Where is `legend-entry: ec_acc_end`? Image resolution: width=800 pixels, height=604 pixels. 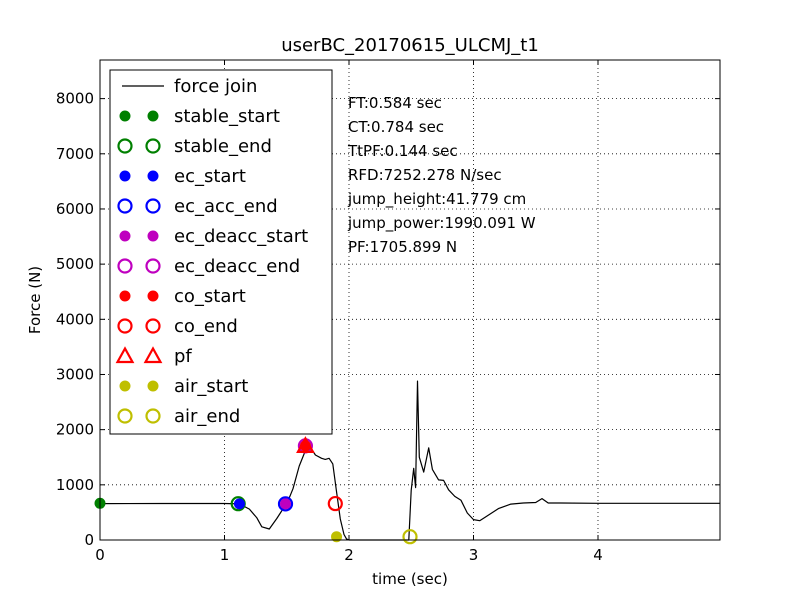 legend-entry: ec_acc_end is located at coordinates (197, 206).